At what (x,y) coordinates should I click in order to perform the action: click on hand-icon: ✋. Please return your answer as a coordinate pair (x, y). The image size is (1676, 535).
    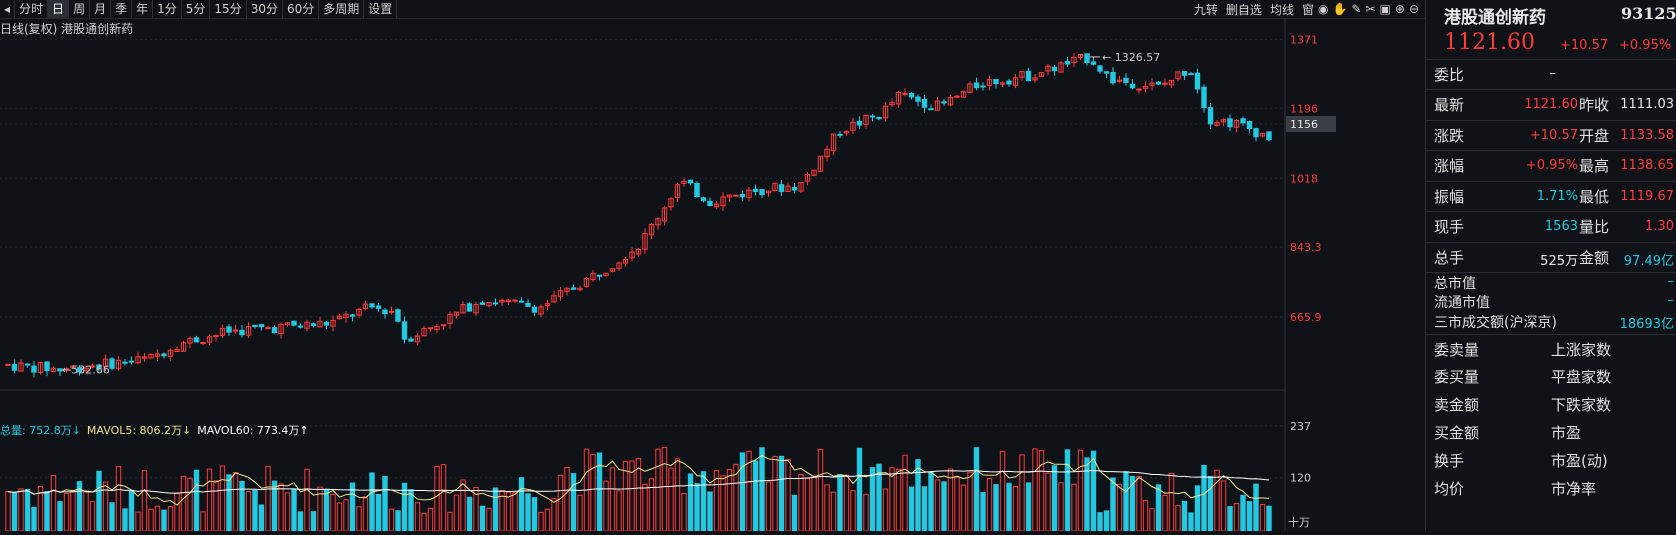
    Looking at the image, I should click on (1340, 9).